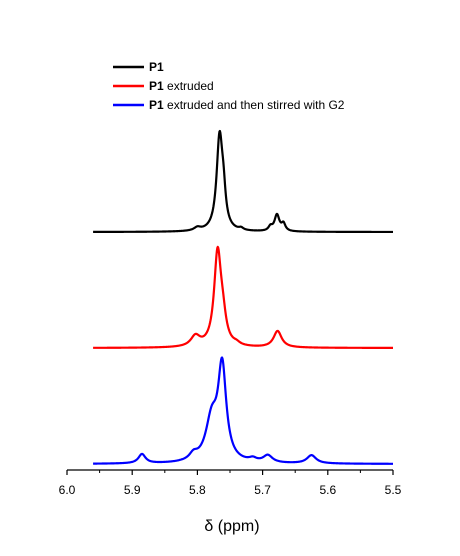 Image resolution: width=460 pixels, height=556 pixels. Describe the element at coordinates (254, 105) in the screenshot. I see `legend-label-rest: extruded and then stirred with G2` at that location.